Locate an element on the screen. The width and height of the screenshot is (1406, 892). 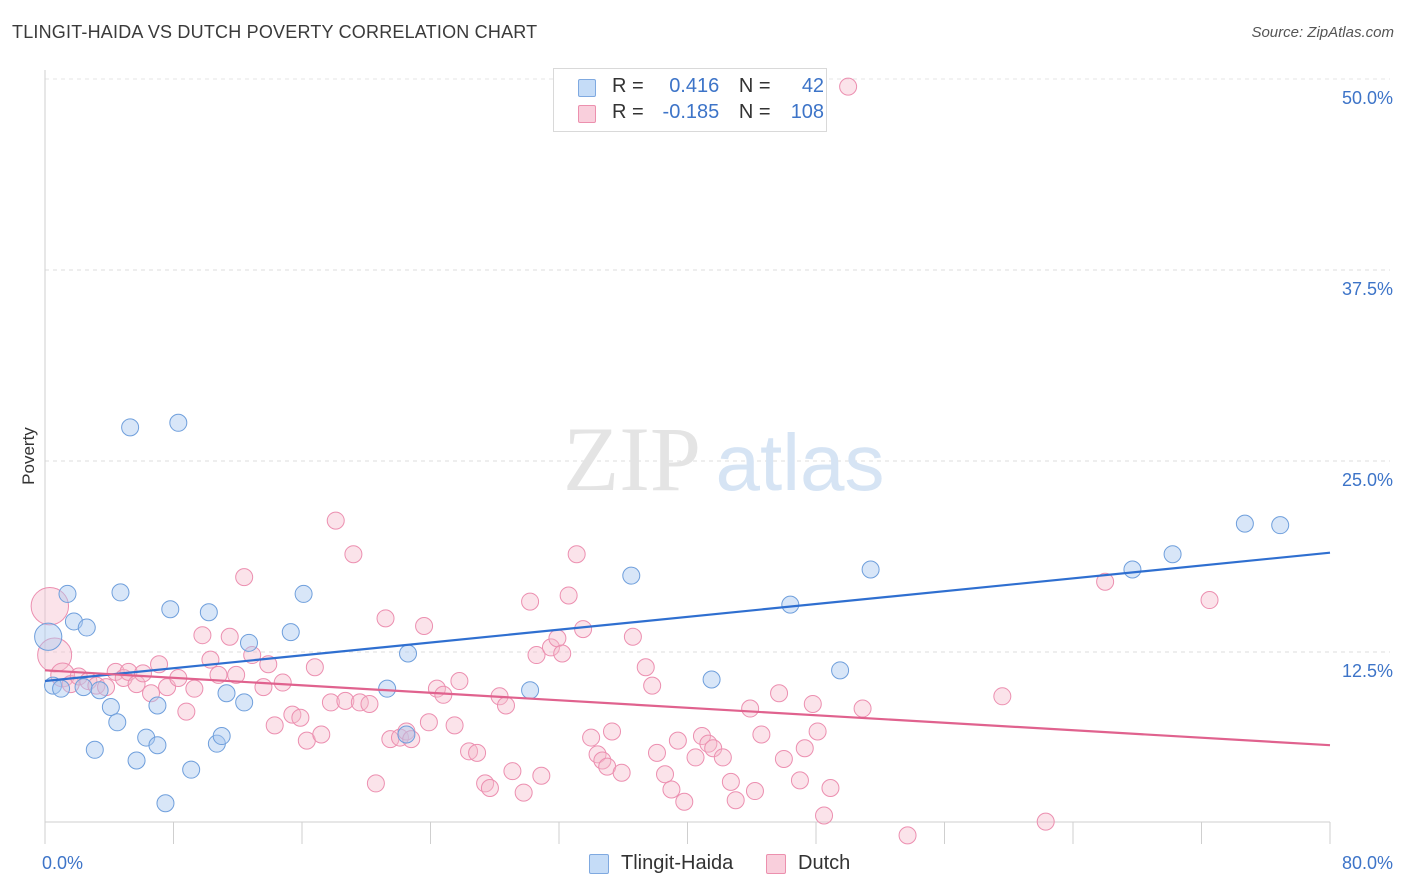
watermark-atlas: atlas is located at coordinates (800, 462).